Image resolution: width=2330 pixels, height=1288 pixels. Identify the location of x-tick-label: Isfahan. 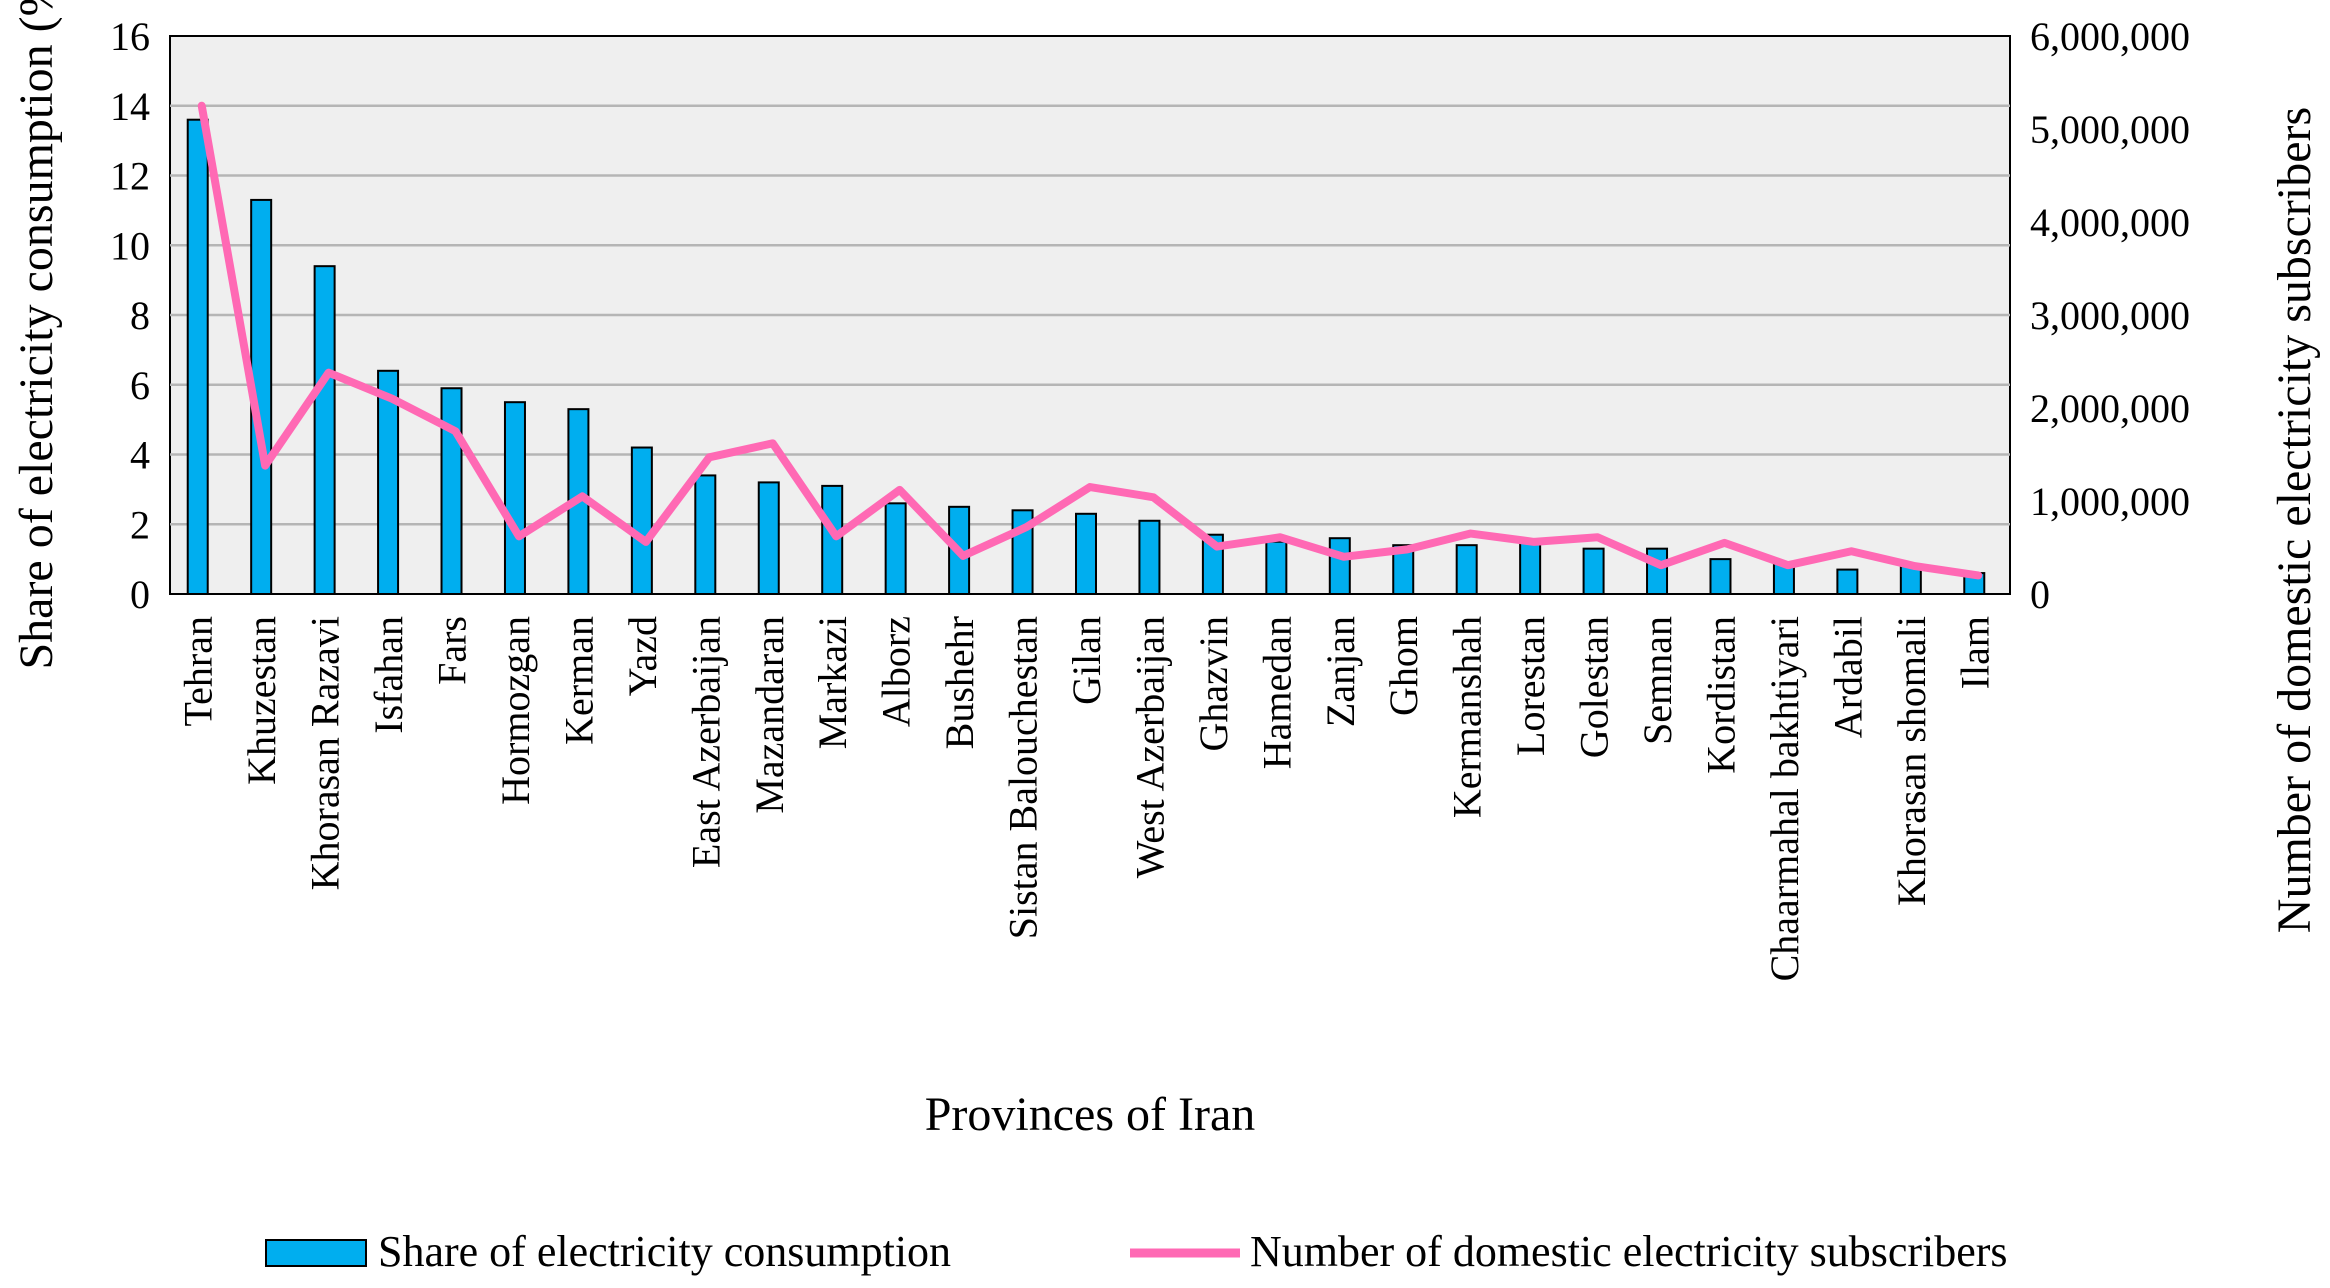
(388, 675).